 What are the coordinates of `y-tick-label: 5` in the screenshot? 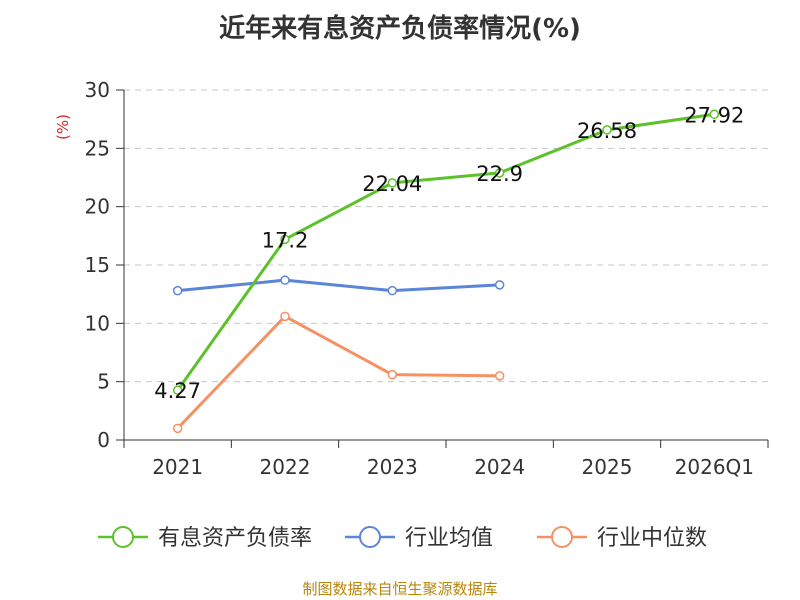 It's located at (103, 382).